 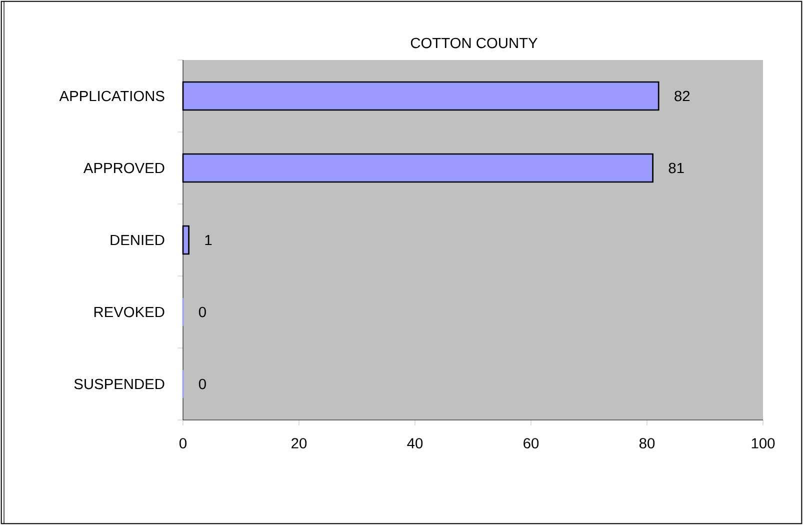 What do you see at coordinates (299, 443) in the screenshot?
I see `x-tick-label: 20` at bounding box center [299, 443].